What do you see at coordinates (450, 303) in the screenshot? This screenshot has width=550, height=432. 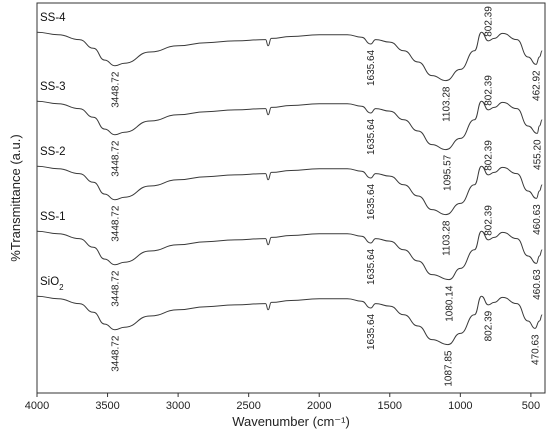 I see `peak-label: 1080.14` at bounding box center [450, 303].